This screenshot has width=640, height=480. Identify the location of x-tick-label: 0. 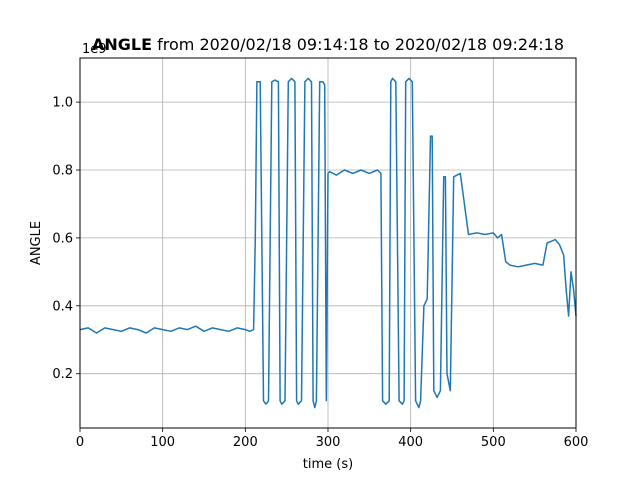
(80, 442).